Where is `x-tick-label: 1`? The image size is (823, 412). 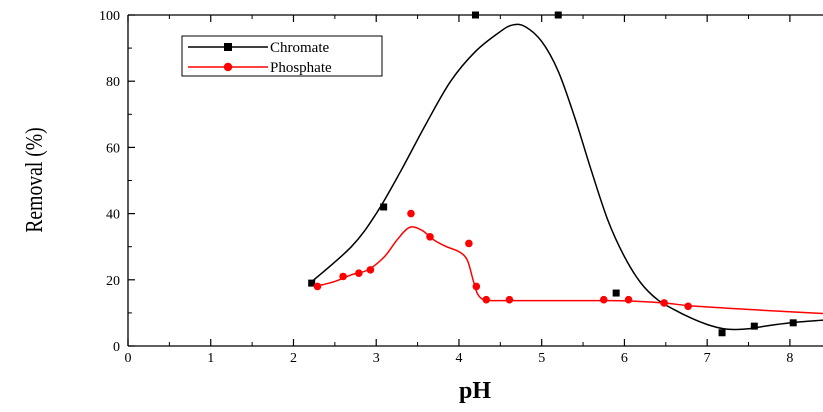
x-tick-label: 1 is located at coordinates (210, 358).